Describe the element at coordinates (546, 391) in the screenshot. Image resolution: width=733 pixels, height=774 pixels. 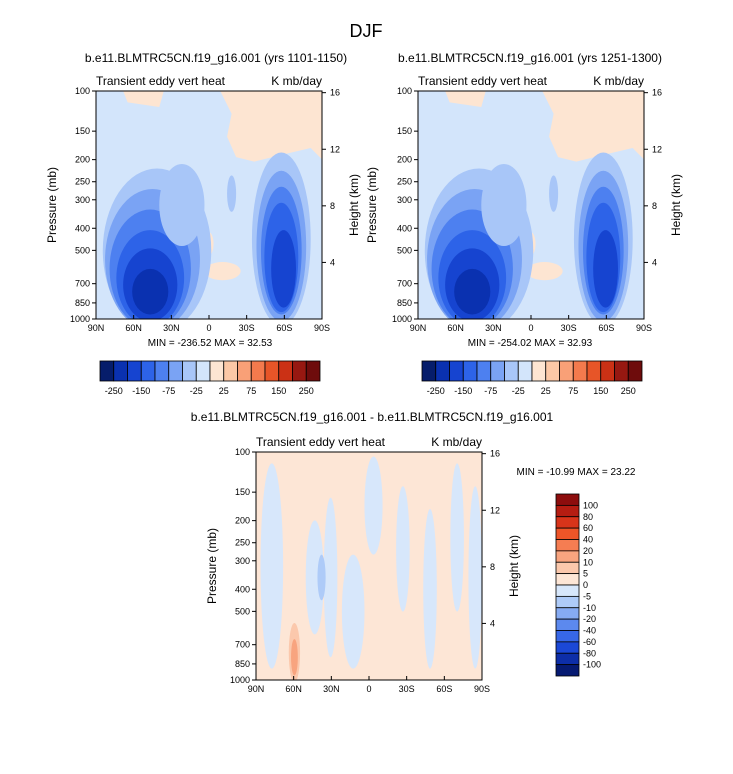
I see `colorbar-label: 25` at that location.